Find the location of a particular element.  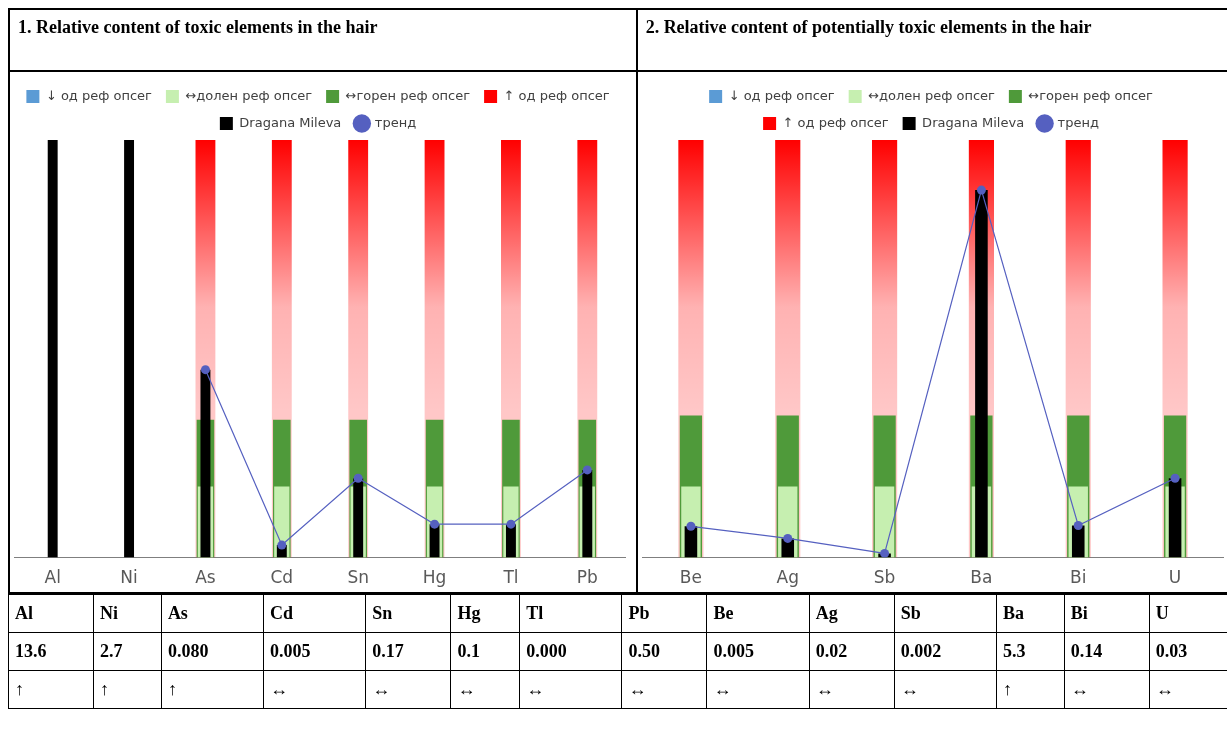

text: 0.14 is located at coordinates (1086, 651).